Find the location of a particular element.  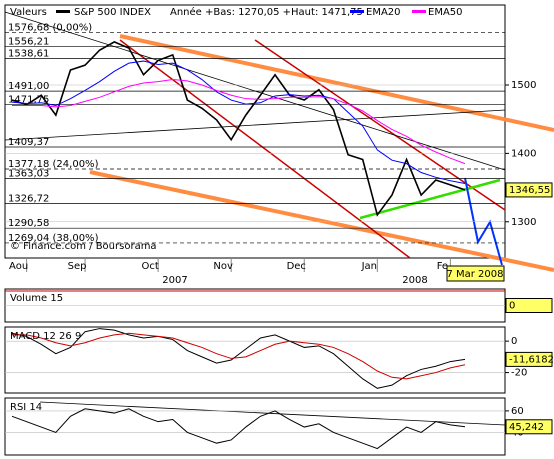

level-label: 1377,18 (24,00%) is located at coordinates (53, 164).